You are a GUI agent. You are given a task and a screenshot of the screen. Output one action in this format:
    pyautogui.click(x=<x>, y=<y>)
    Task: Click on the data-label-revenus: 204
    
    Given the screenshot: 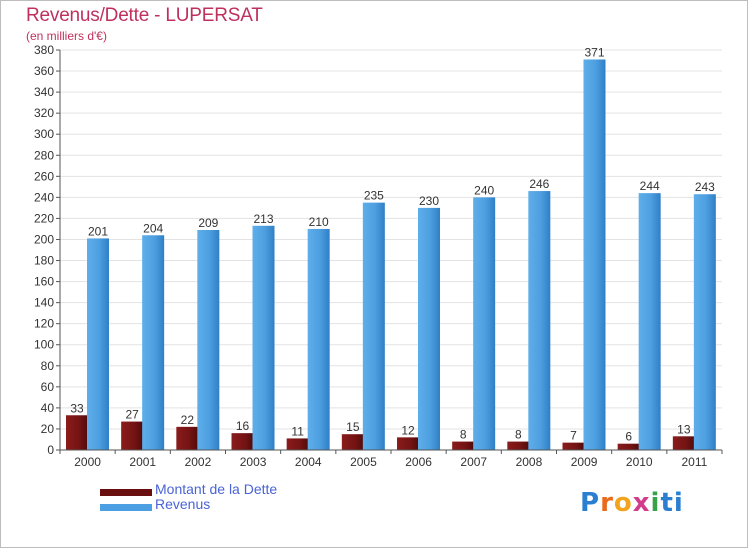 What is the action you would take?
    pyautogui.click(x=153, y=228)
    